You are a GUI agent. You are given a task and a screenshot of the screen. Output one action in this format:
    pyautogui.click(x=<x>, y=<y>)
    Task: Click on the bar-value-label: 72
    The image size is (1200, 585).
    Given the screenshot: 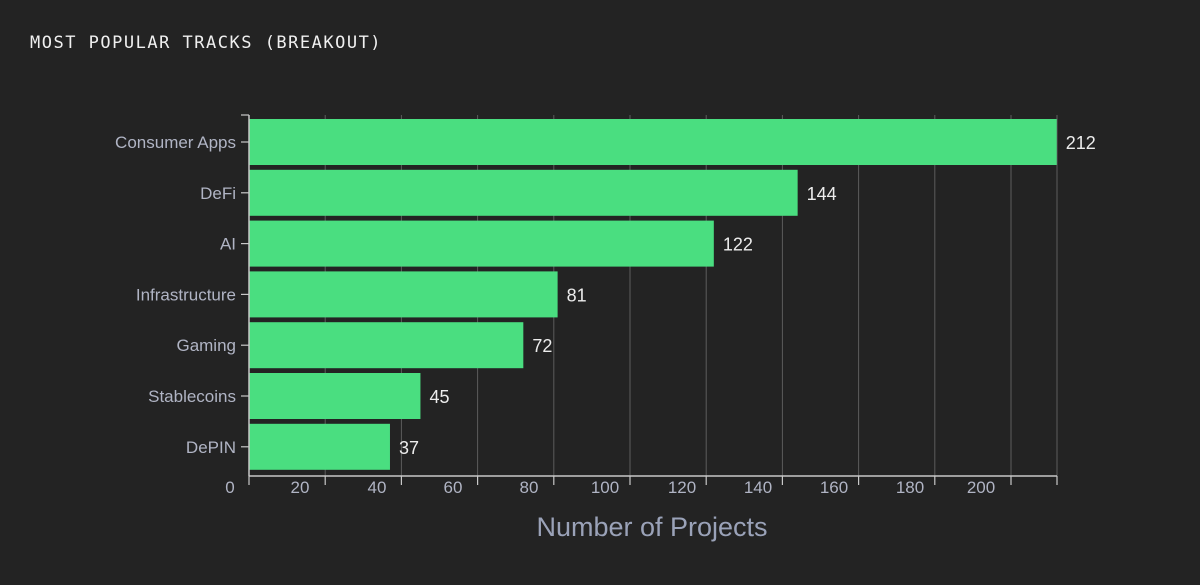 What is the action you would take?
    pyautogui.click(x=542, y=346)
    